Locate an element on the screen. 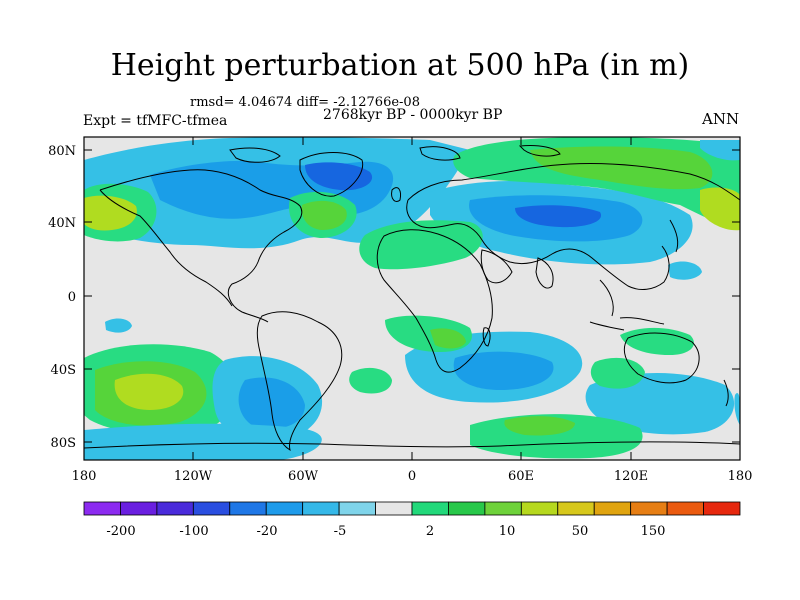  colorbar-label: 50 is located at coordinates (580, 531).